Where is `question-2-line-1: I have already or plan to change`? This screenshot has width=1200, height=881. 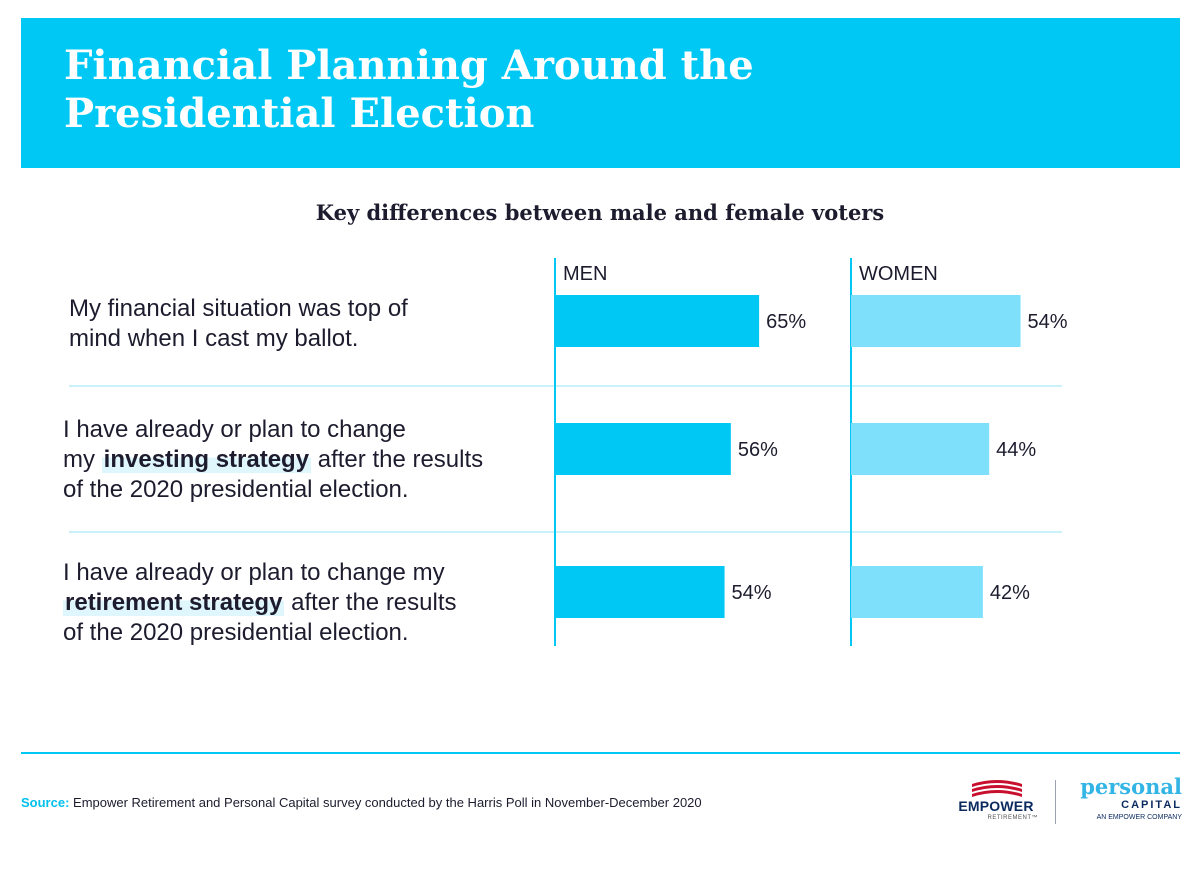
question-2-line-1: I have already or plan to change is located at coordinates (234, 429).